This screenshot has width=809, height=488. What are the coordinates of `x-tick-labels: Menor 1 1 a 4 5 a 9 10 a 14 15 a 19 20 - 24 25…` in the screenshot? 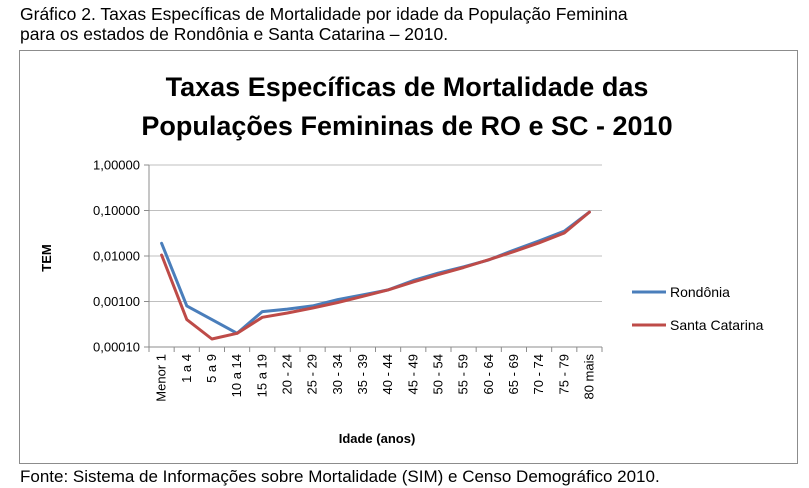 It's located at (375, 378).